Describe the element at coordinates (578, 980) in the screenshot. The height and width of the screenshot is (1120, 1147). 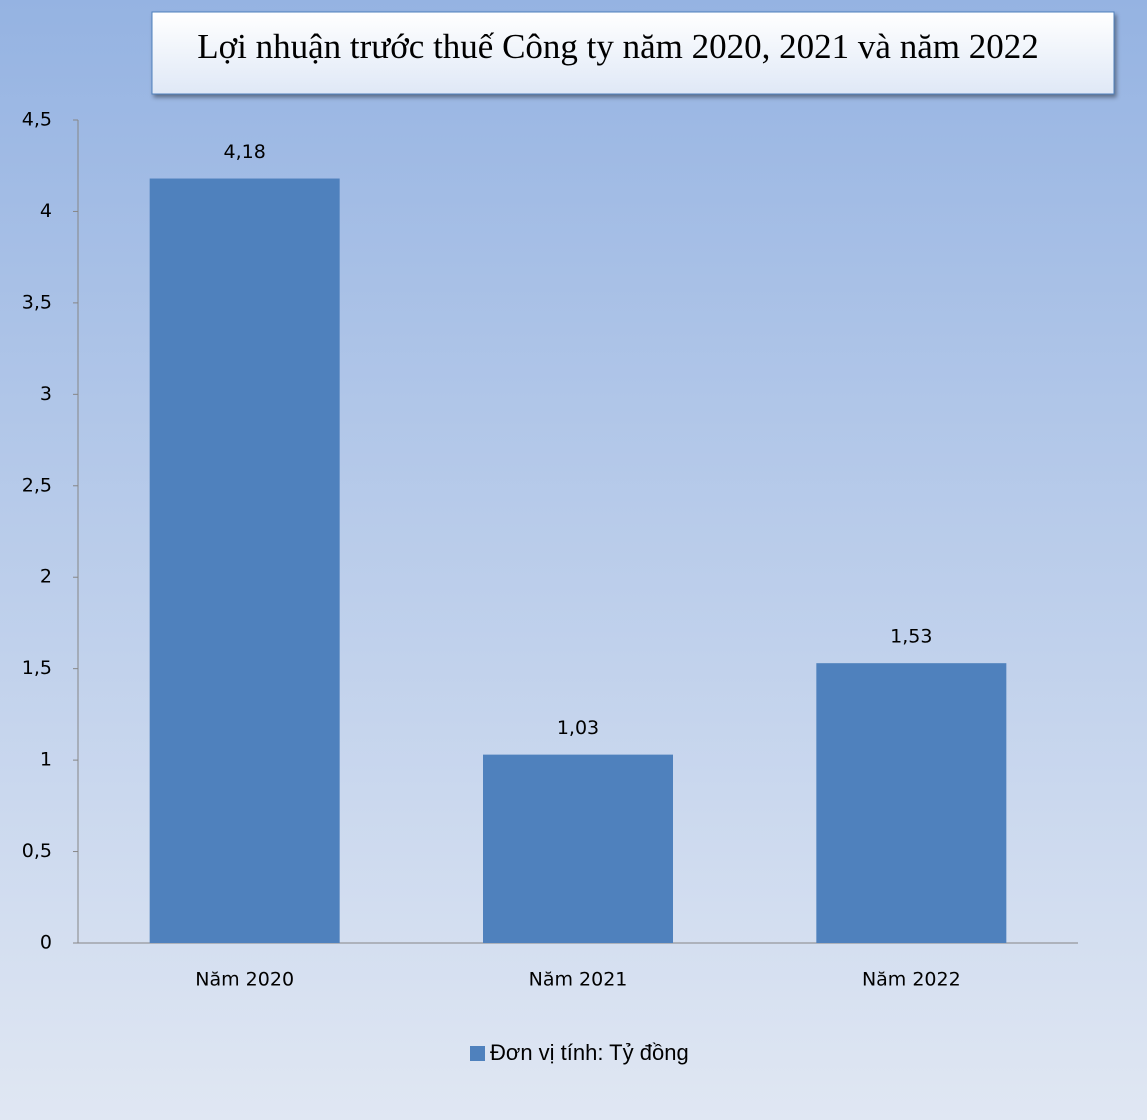
I see `x-tick-label: Năm 2021` at that location.